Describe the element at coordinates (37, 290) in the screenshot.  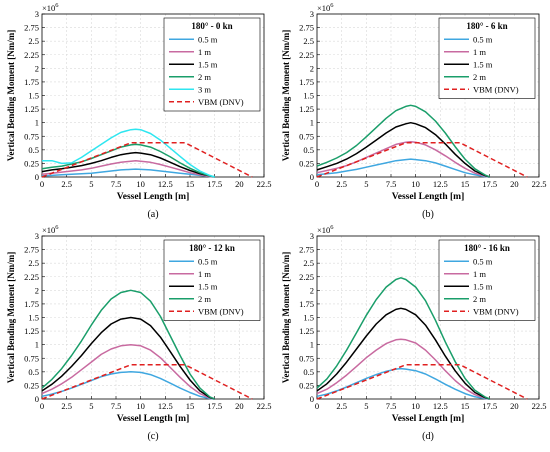
I see `y-tick-label: 2` at that location.